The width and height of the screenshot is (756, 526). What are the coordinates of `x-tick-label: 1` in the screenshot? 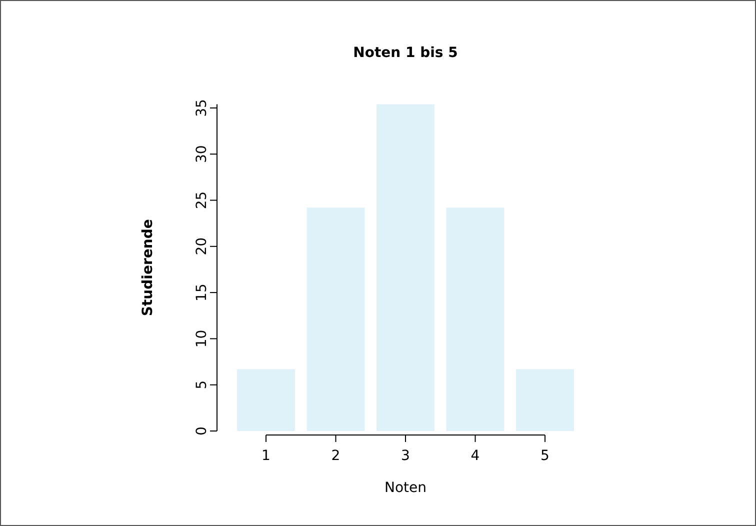 It's located at (266, 456).